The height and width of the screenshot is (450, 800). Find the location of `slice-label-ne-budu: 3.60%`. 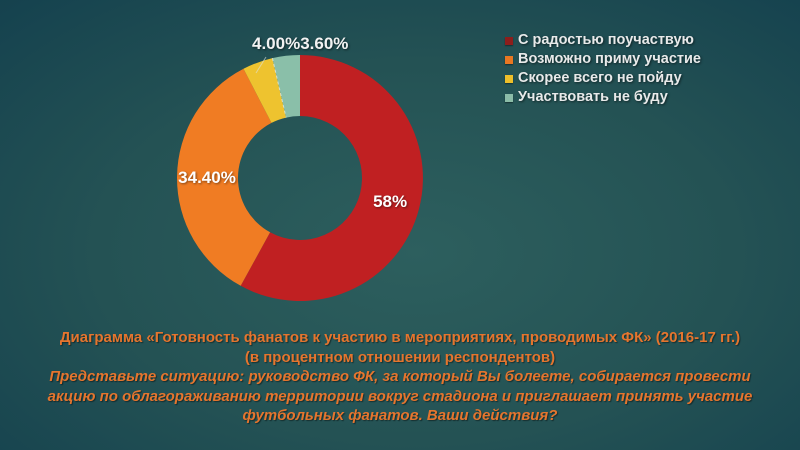

slice-label-ne-budu: 3.60% is located at coordinates (324, 43).